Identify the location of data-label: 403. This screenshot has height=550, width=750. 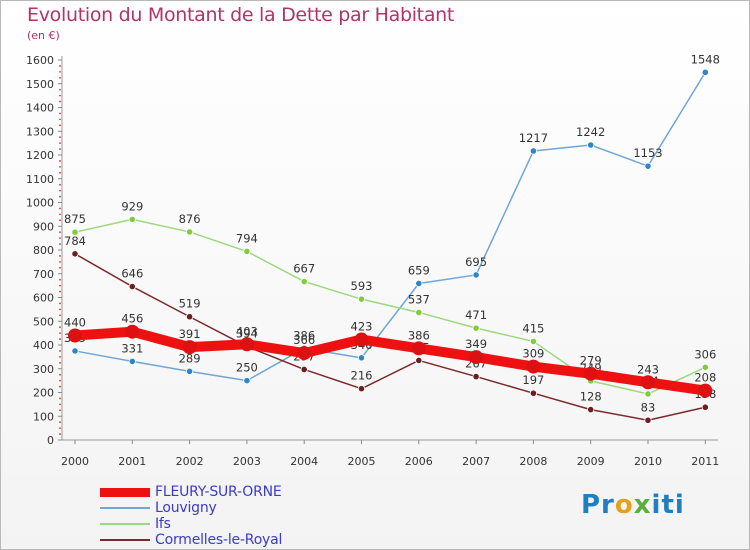
(247, 331).